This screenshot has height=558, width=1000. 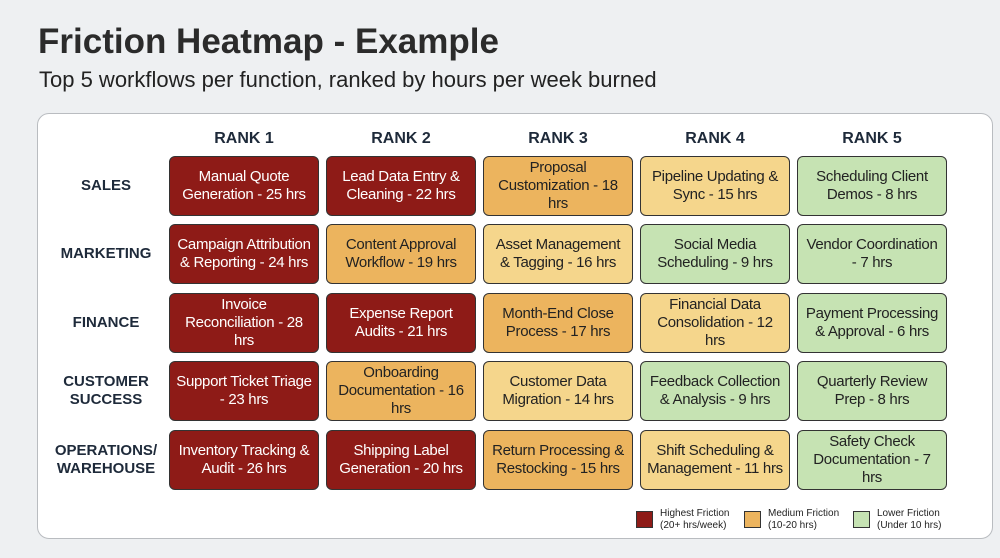 I want to click on legend-note: (10-20 hrs), so click(x=792, y=525).